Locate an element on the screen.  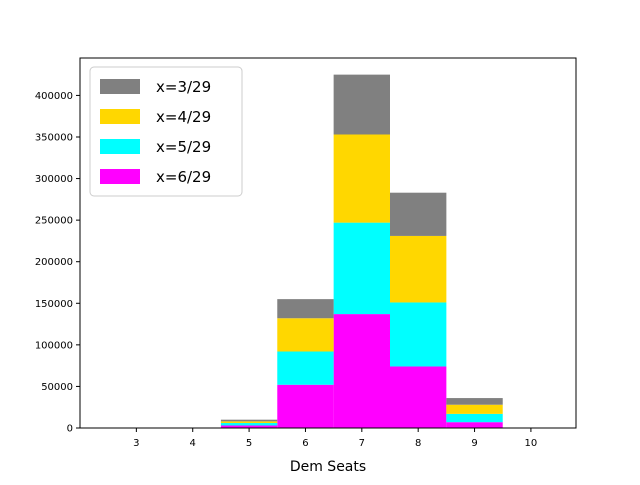
y-tick-label: 400000 is located at coordinates (54, 96).